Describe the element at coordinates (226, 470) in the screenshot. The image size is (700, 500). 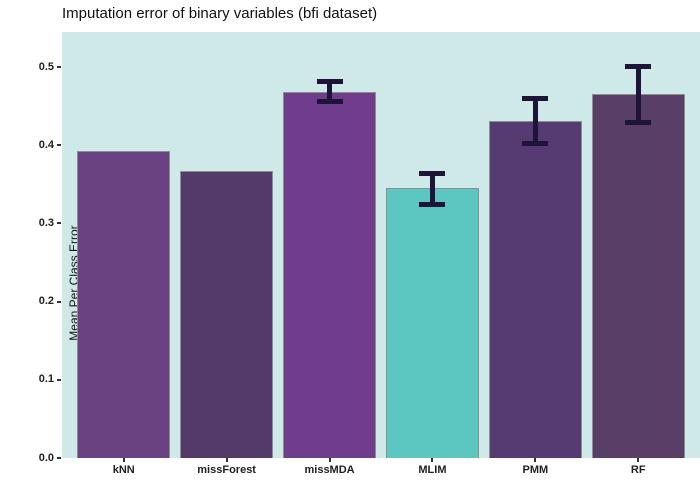
I see `x-tick-label-missForest: missForest` at that location.